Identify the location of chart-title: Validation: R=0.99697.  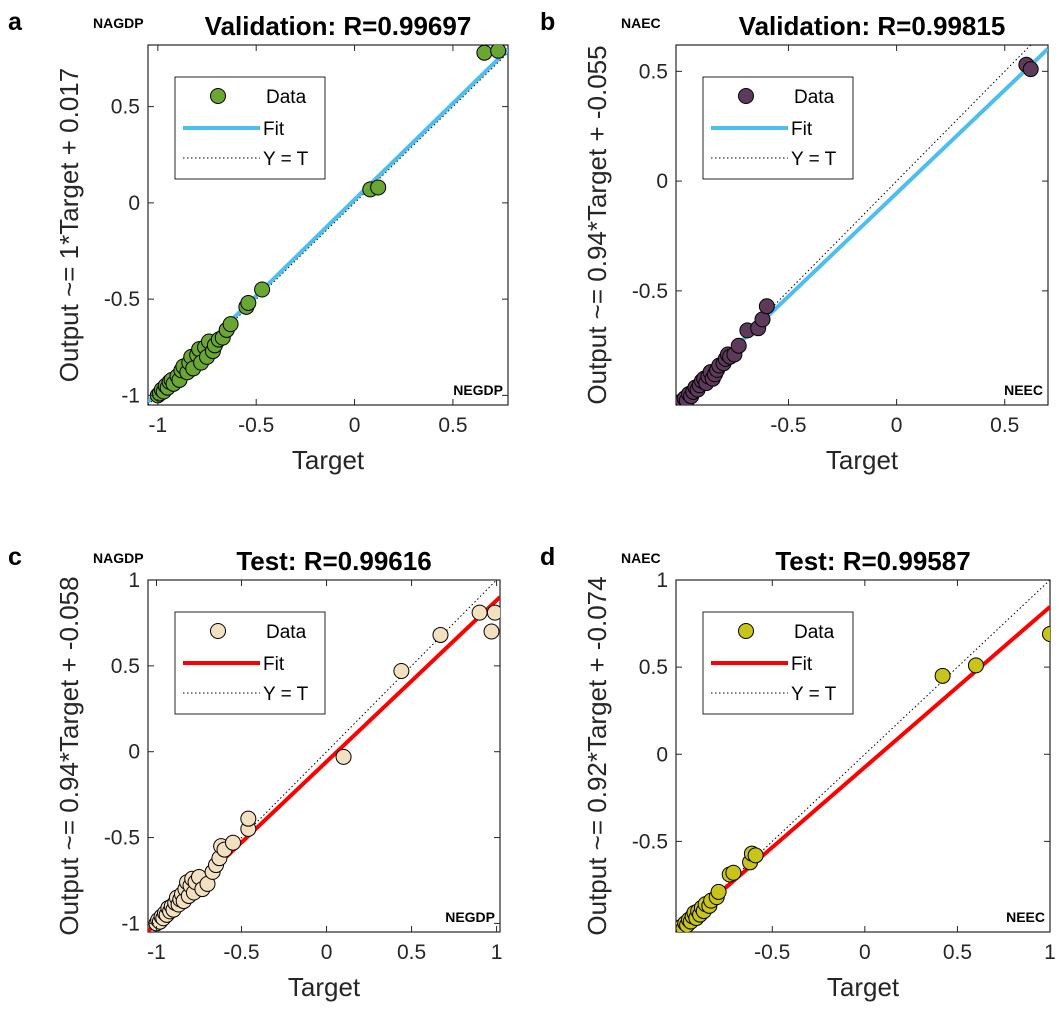
(338, 26).